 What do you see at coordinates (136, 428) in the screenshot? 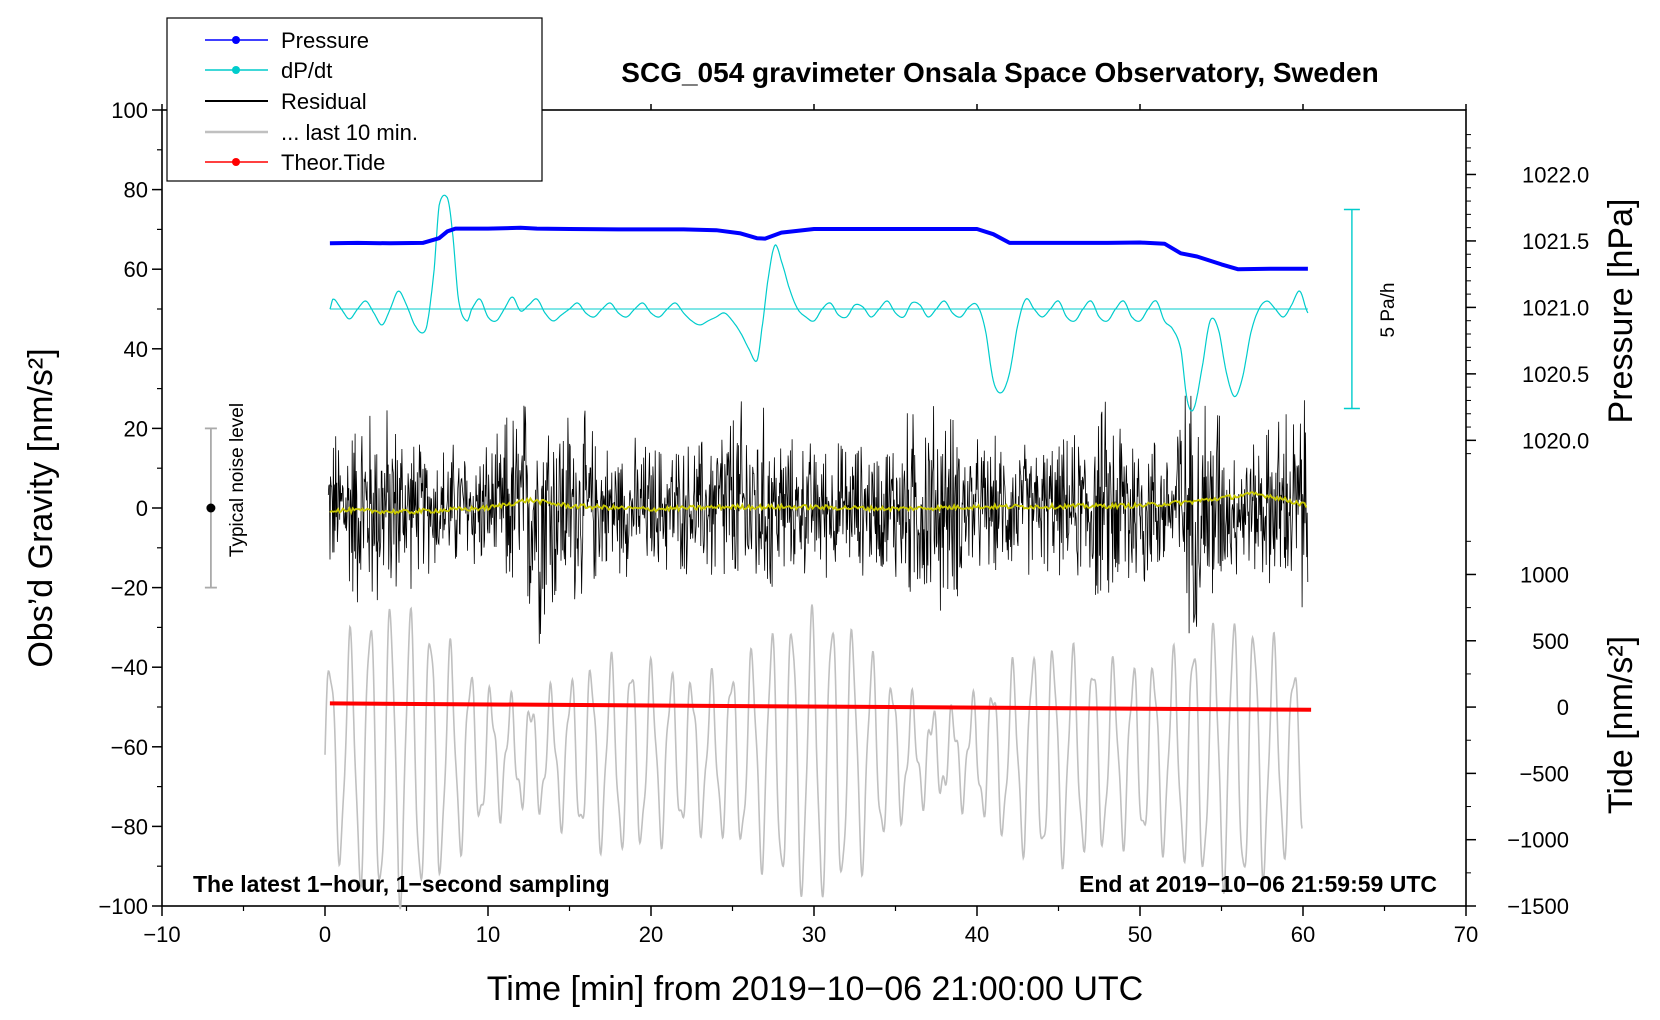
I see `y-tick-label: 20` at bounding box center [136, 428].